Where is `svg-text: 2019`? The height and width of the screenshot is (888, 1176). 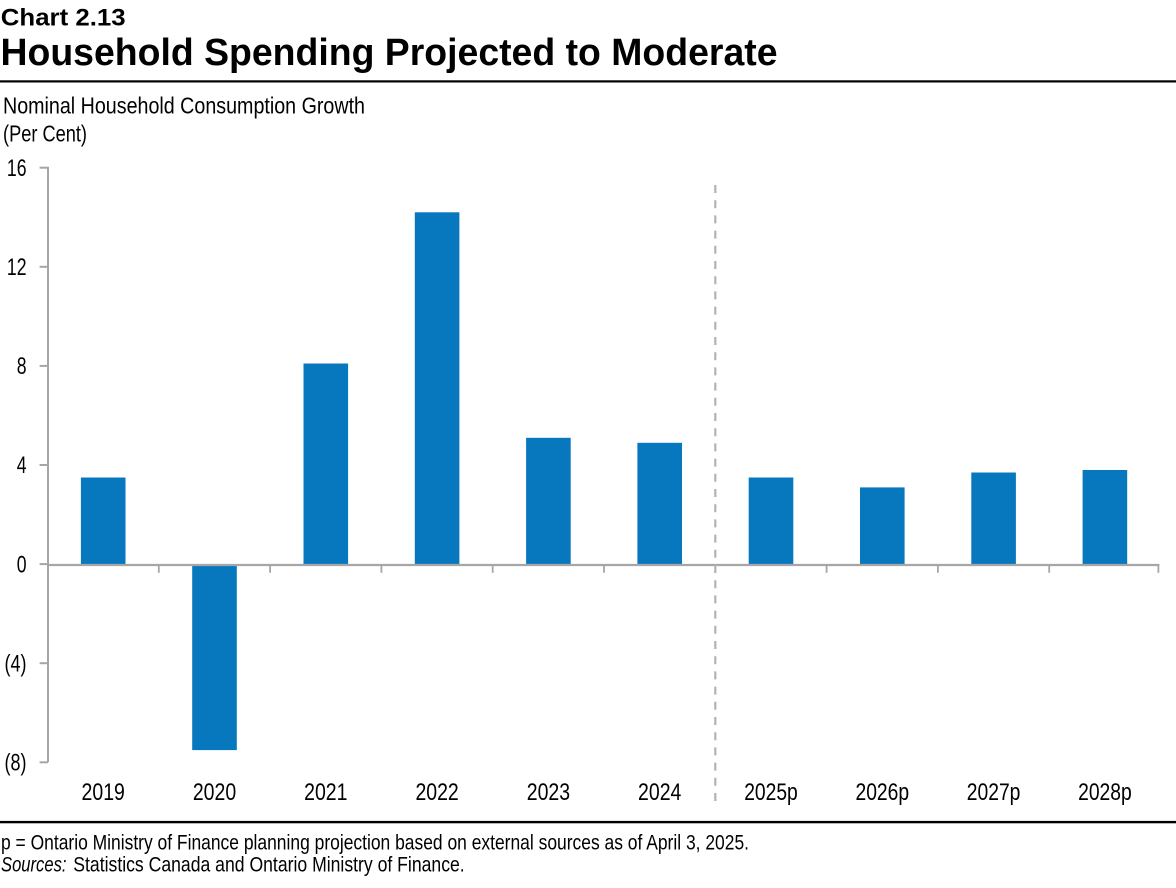
svg-text: 2019 is located at coordinates (103, 792).